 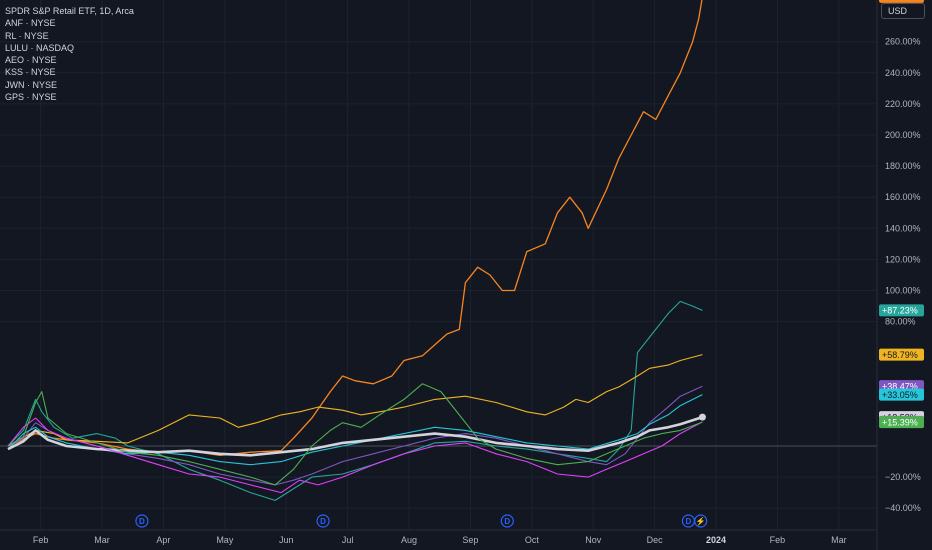 I want to click on event-marker-label: ⚡, so click(x=701, y=521).